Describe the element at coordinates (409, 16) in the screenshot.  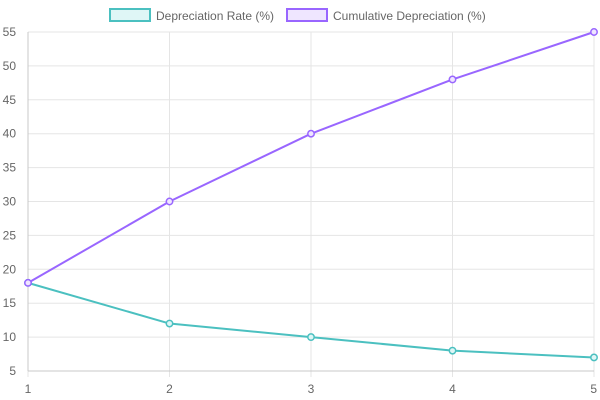
I see `legend-label-cumulative-depreciation: Cumulative Depreciation (%)` at that location.